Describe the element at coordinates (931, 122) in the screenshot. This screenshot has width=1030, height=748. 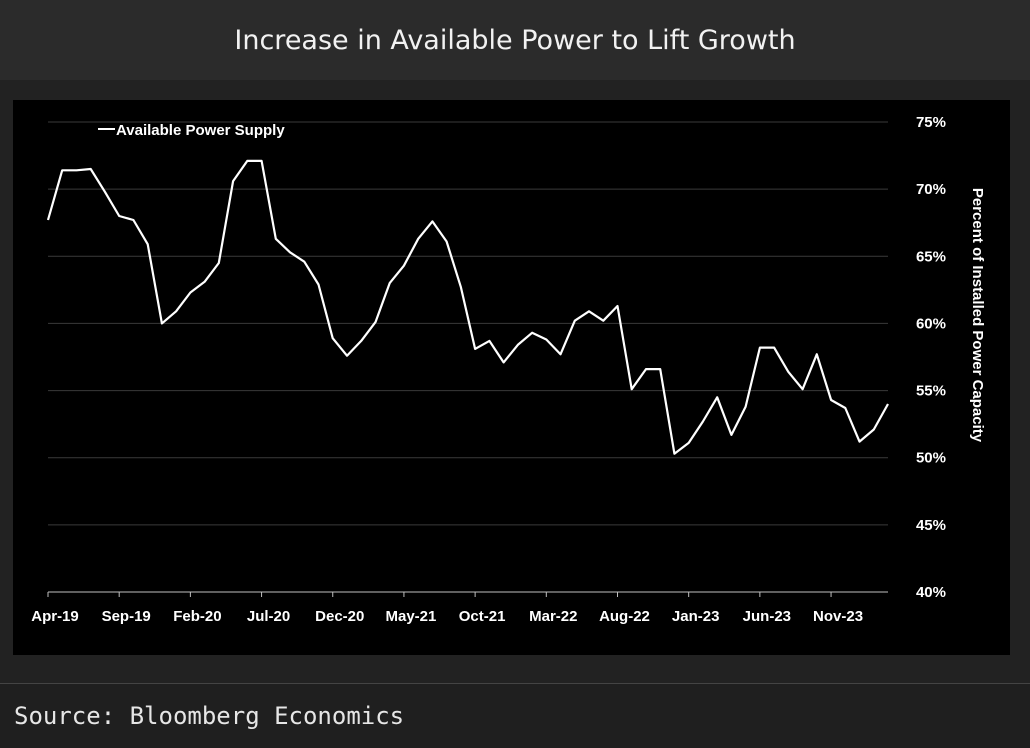
I see `y-tick-label: 75%` at that location.